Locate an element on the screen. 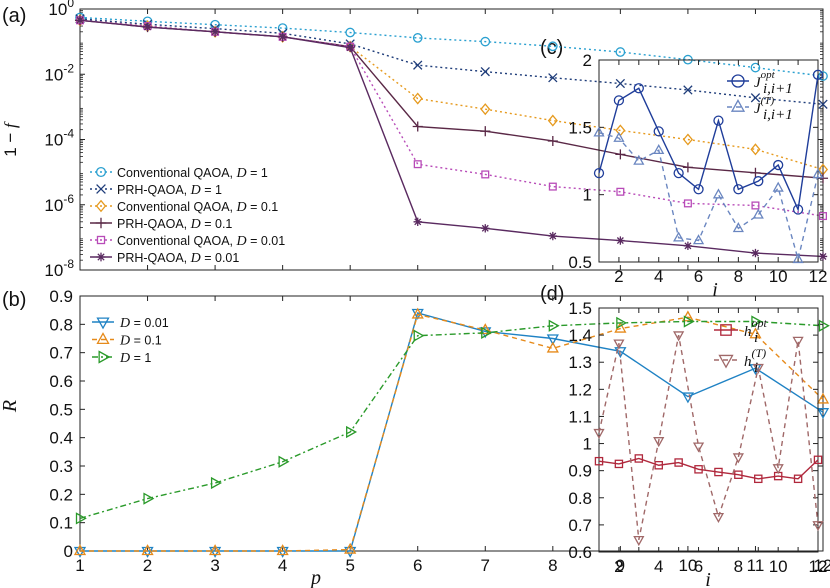  chart-d-frame is located at coordinates (708, 430).